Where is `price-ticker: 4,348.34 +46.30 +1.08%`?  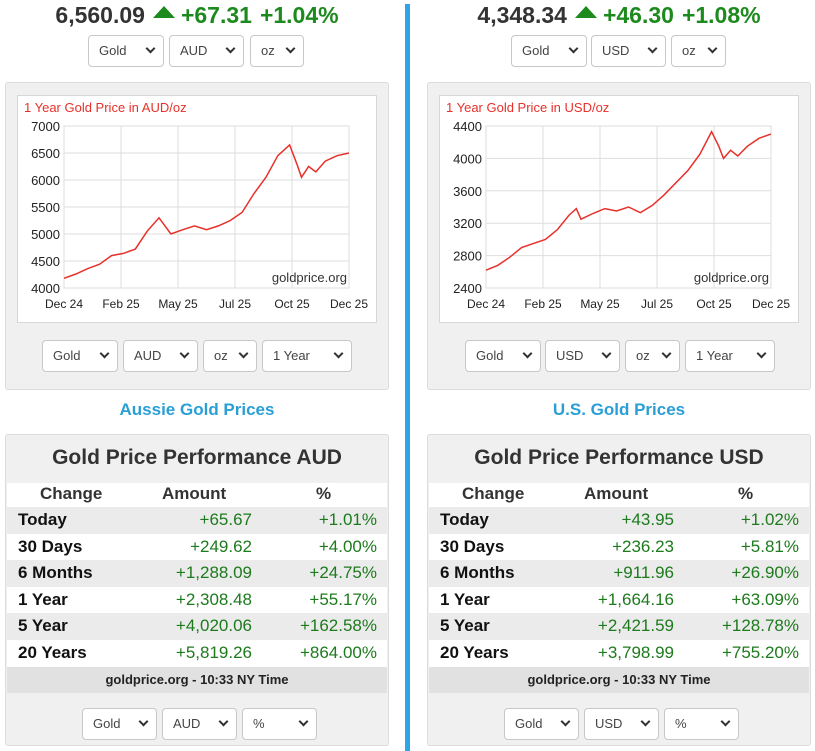
price-ticker: 4,348.34 +46.30 +1.08% is located at coordinates (619, 15).